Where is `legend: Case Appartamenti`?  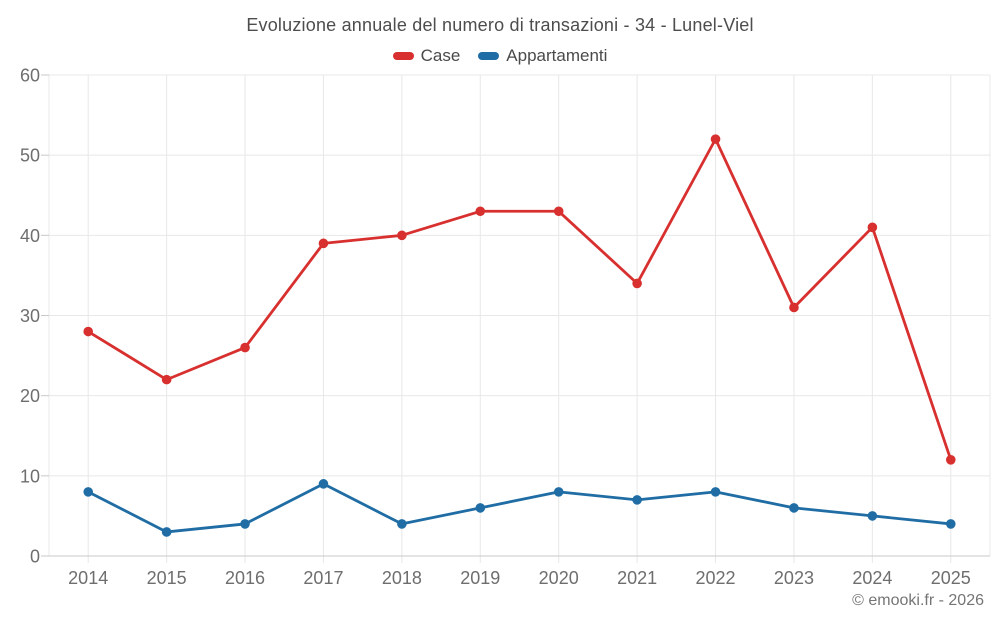
legend: Case Appartamenti is located at coordinates (500, 56).